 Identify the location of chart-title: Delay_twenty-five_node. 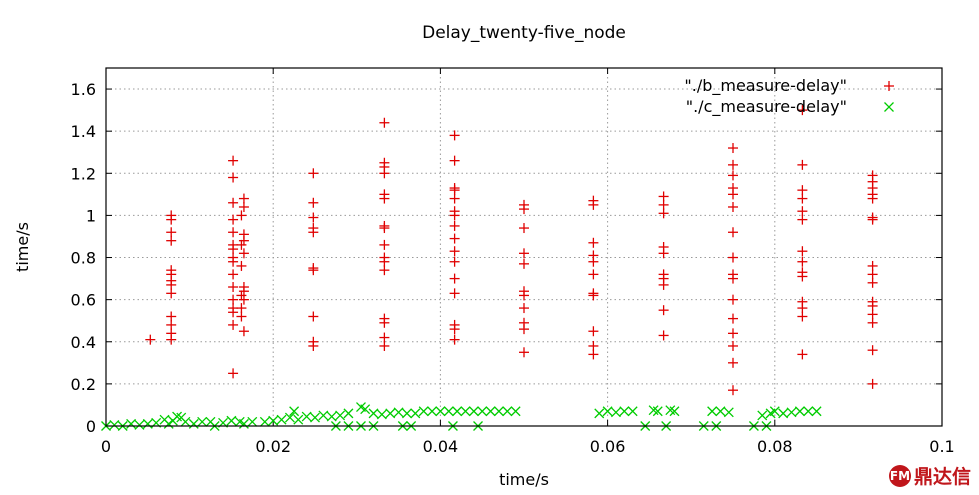
(524, 33).